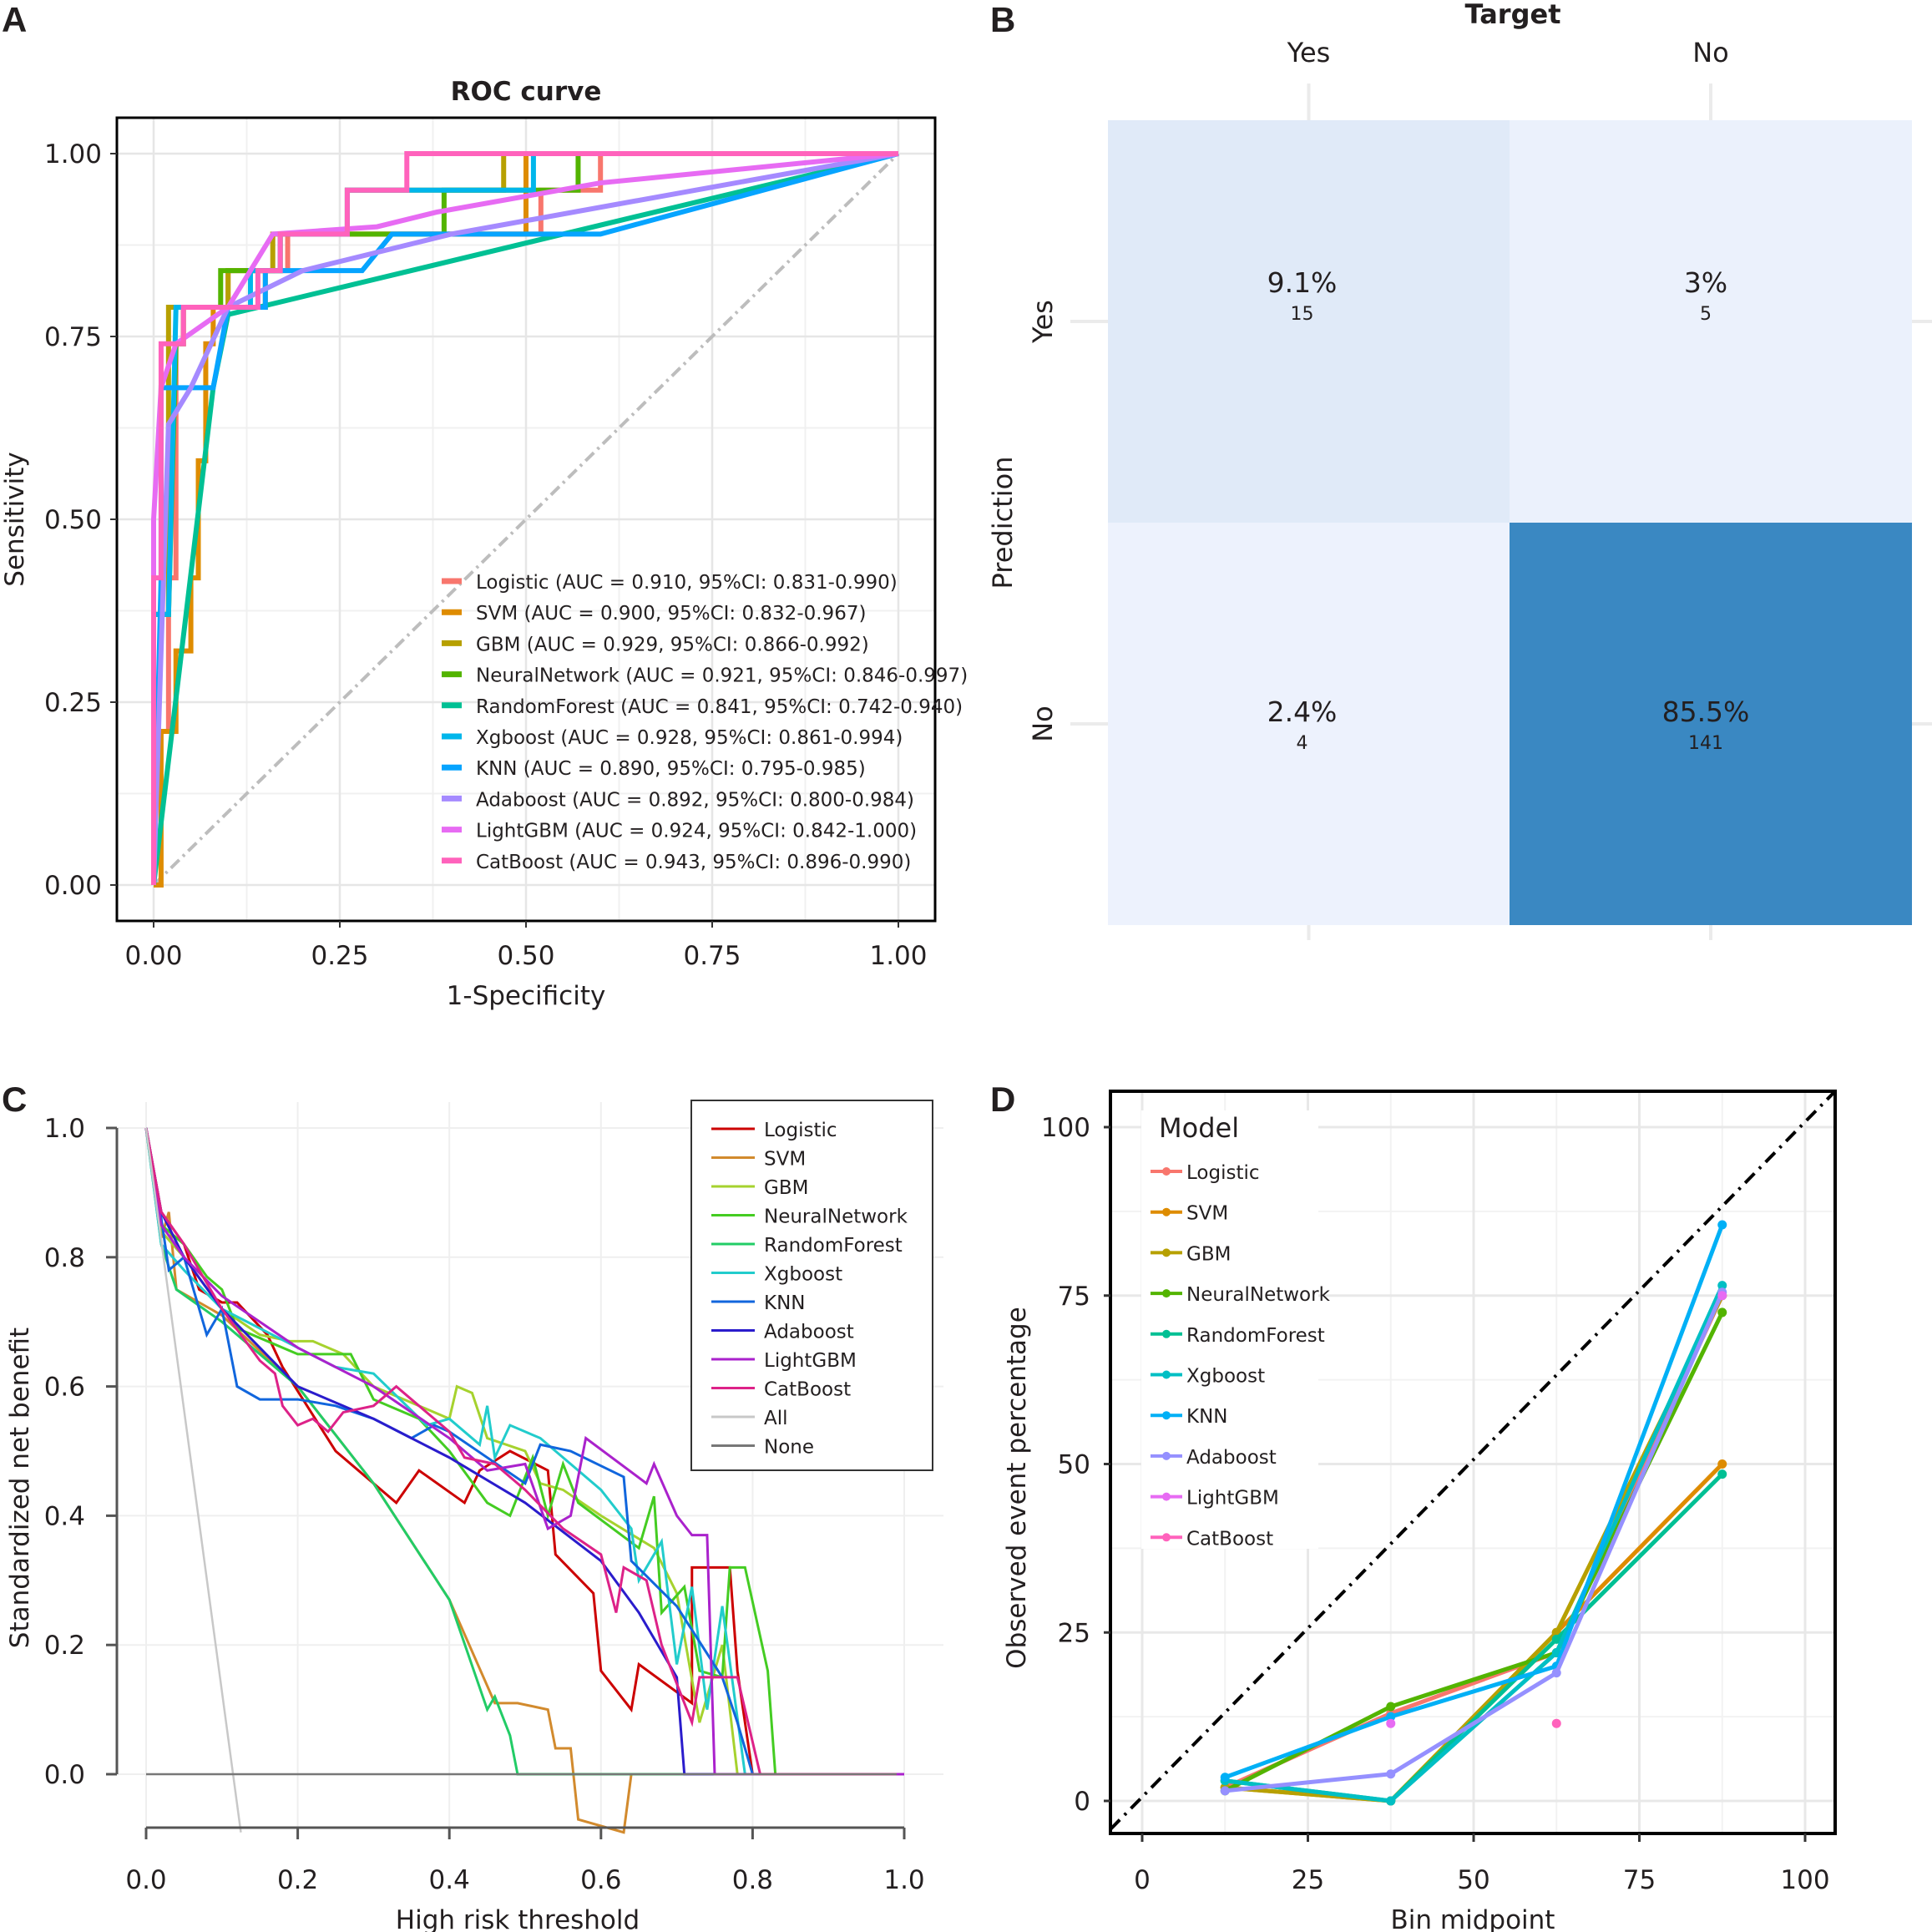 The image size is (1932, 1932). What do you see at coordinates (1208, 1254) in the screenshot?
I see `cal-legend-label: GBM` at bounding box center [1208, 1254].